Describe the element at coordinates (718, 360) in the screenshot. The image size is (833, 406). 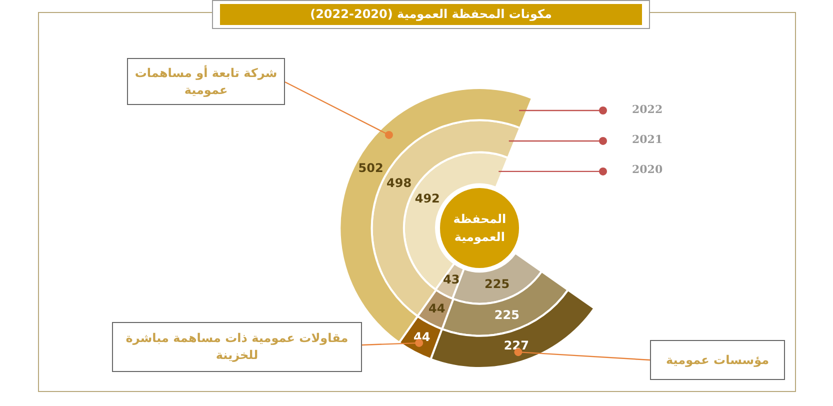
I see `slice-label: مؤسسات عمومية` at that location.